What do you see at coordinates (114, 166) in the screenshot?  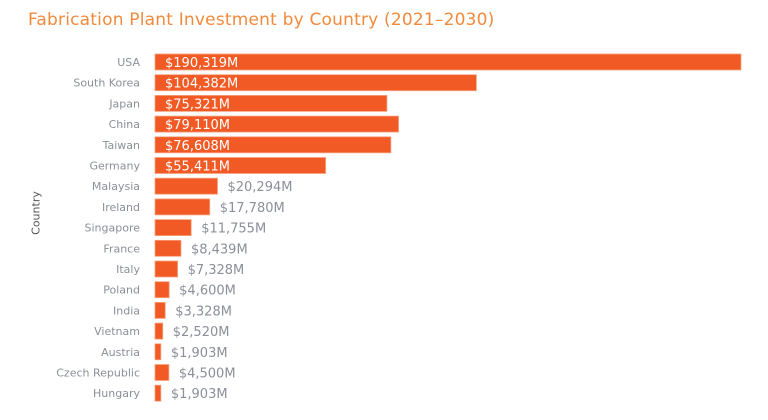 I see `category-label: Germany` at bounding box center [114, 166].